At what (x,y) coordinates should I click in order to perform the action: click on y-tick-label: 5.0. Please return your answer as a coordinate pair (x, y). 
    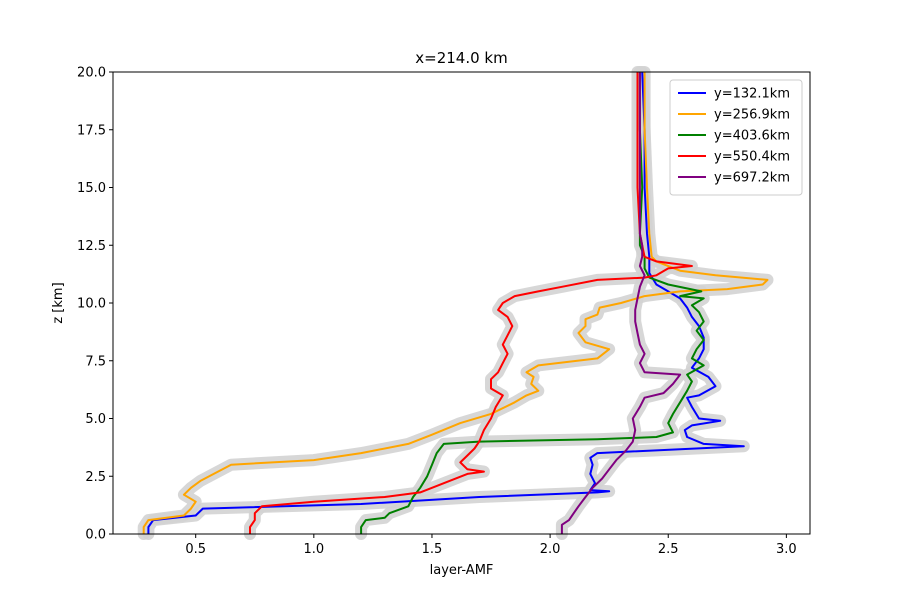
    Looking at the image, I should click on (95, 419).